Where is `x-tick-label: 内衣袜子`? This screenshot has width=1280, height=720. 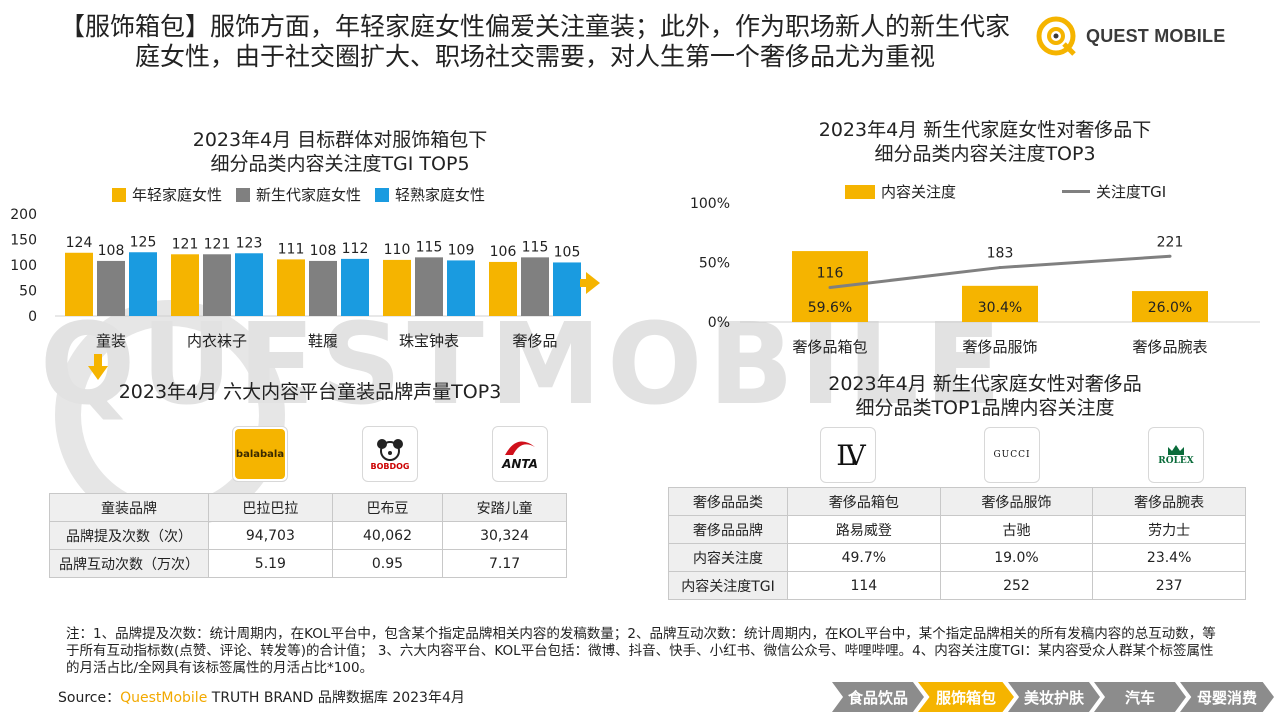 x-tick-label: 内衣袜子 is located at coordinates (217, 341).